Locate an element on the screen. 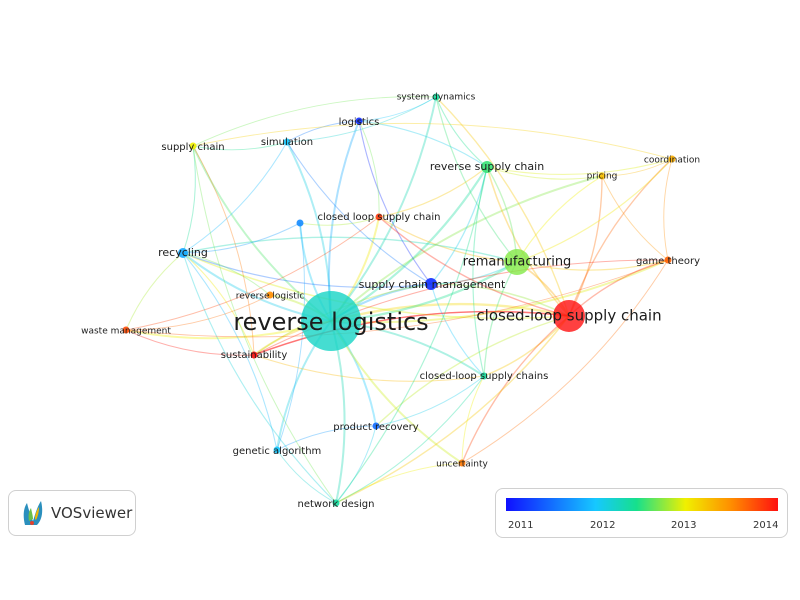 This screenshot has width=800, height=600. legend-tick: 2012 is located at coordinates (603, 525).